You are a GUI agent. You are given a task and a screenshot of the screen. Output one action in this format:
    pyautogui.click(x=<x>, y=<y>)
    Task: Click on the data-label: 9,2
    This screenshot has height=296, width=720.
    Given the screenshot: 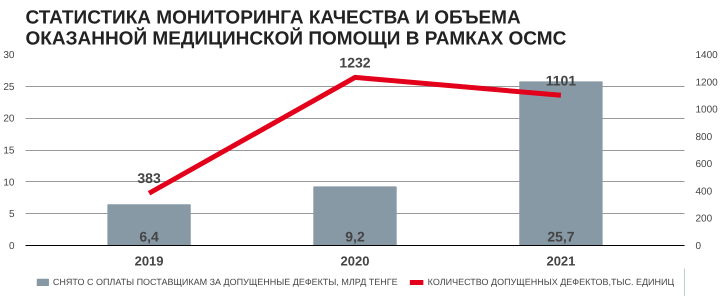 What is the action you would take?
    pyautogui.click(x=355, y=236)
    